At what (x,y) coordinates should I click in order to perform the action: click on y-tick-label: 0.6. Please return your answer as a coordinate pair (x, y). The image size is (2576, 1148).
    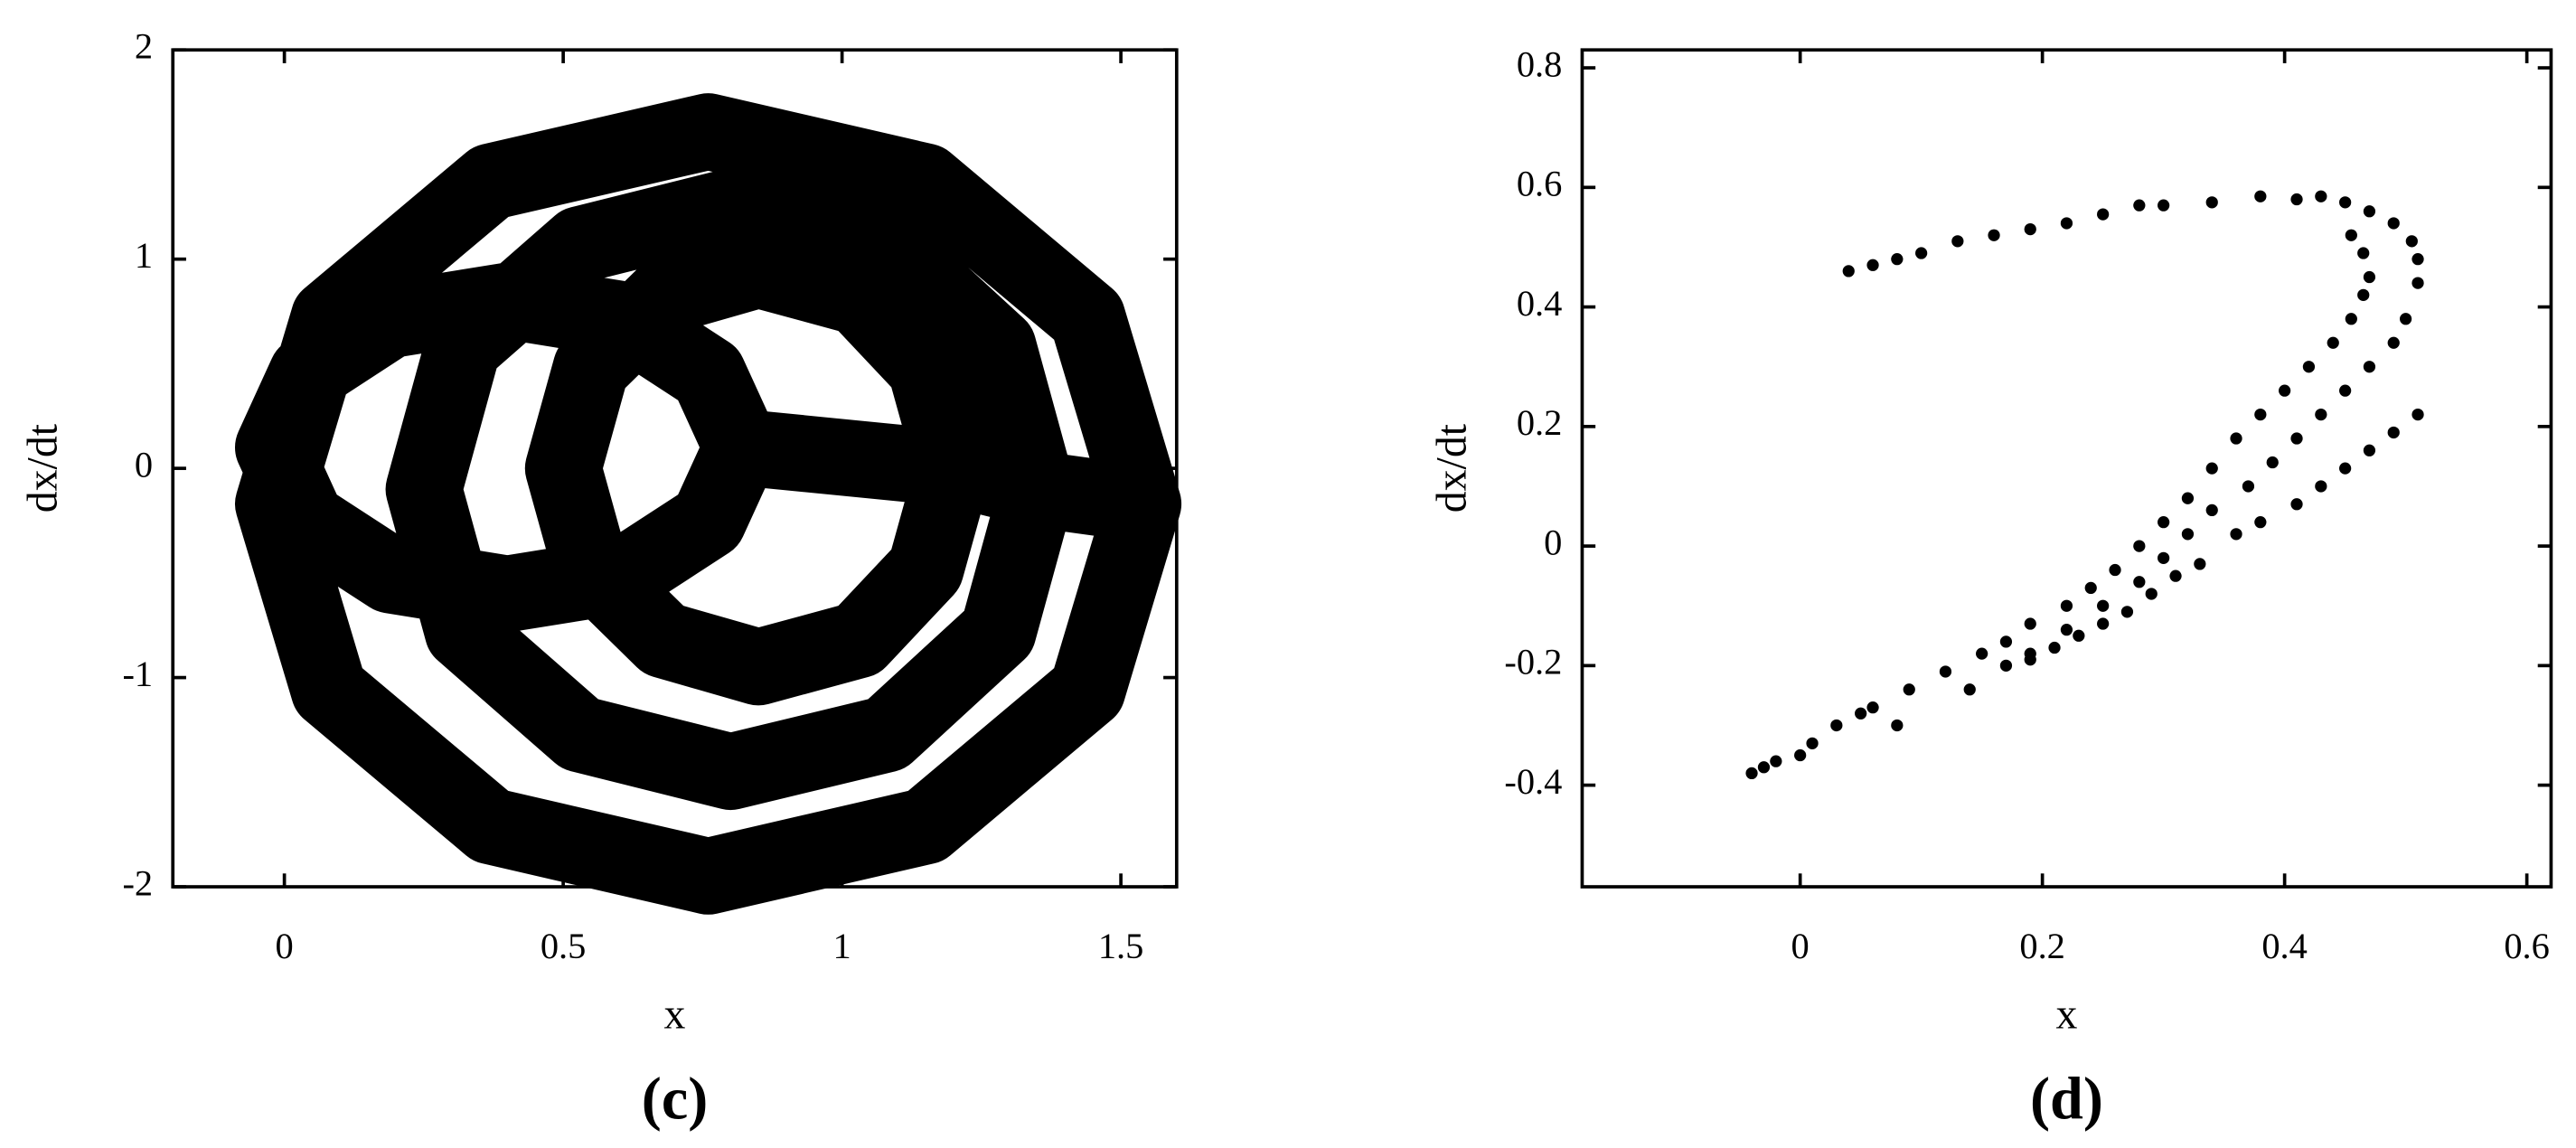
    Looking at the image, I should click on (1540, 184).